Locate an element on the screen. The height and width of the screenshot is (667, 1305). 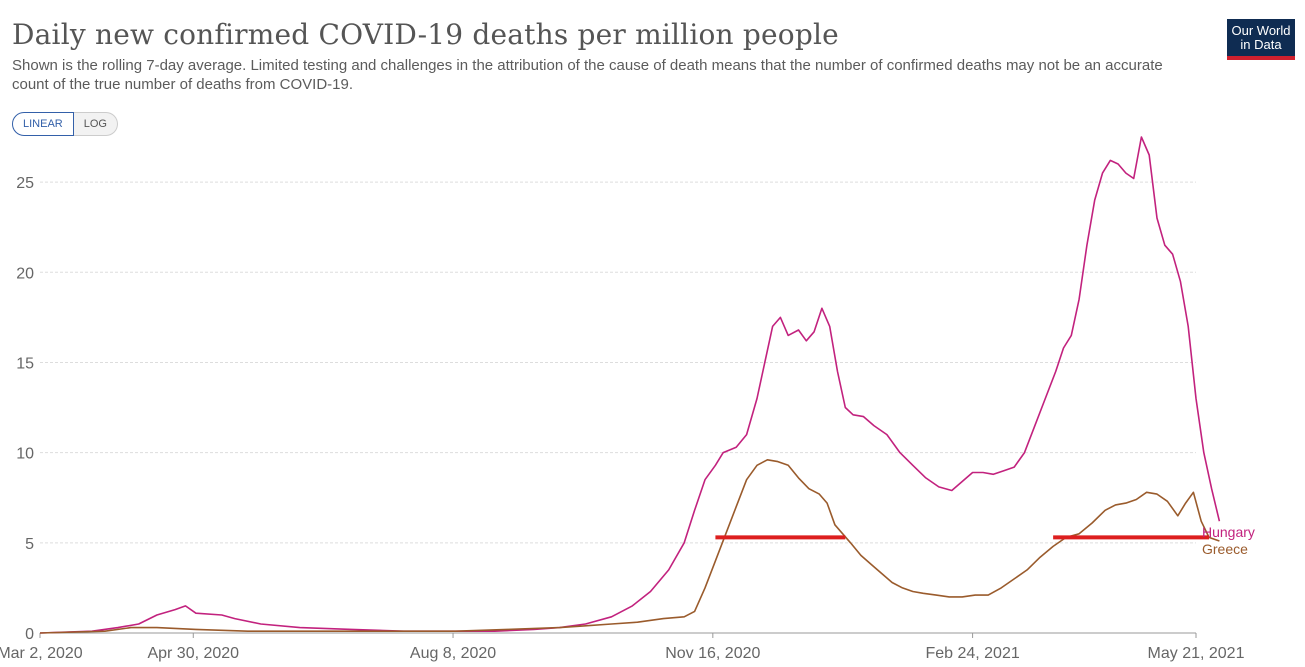
x-tick-label: Aug 8, 2020 is located at coordinates (453, 653).